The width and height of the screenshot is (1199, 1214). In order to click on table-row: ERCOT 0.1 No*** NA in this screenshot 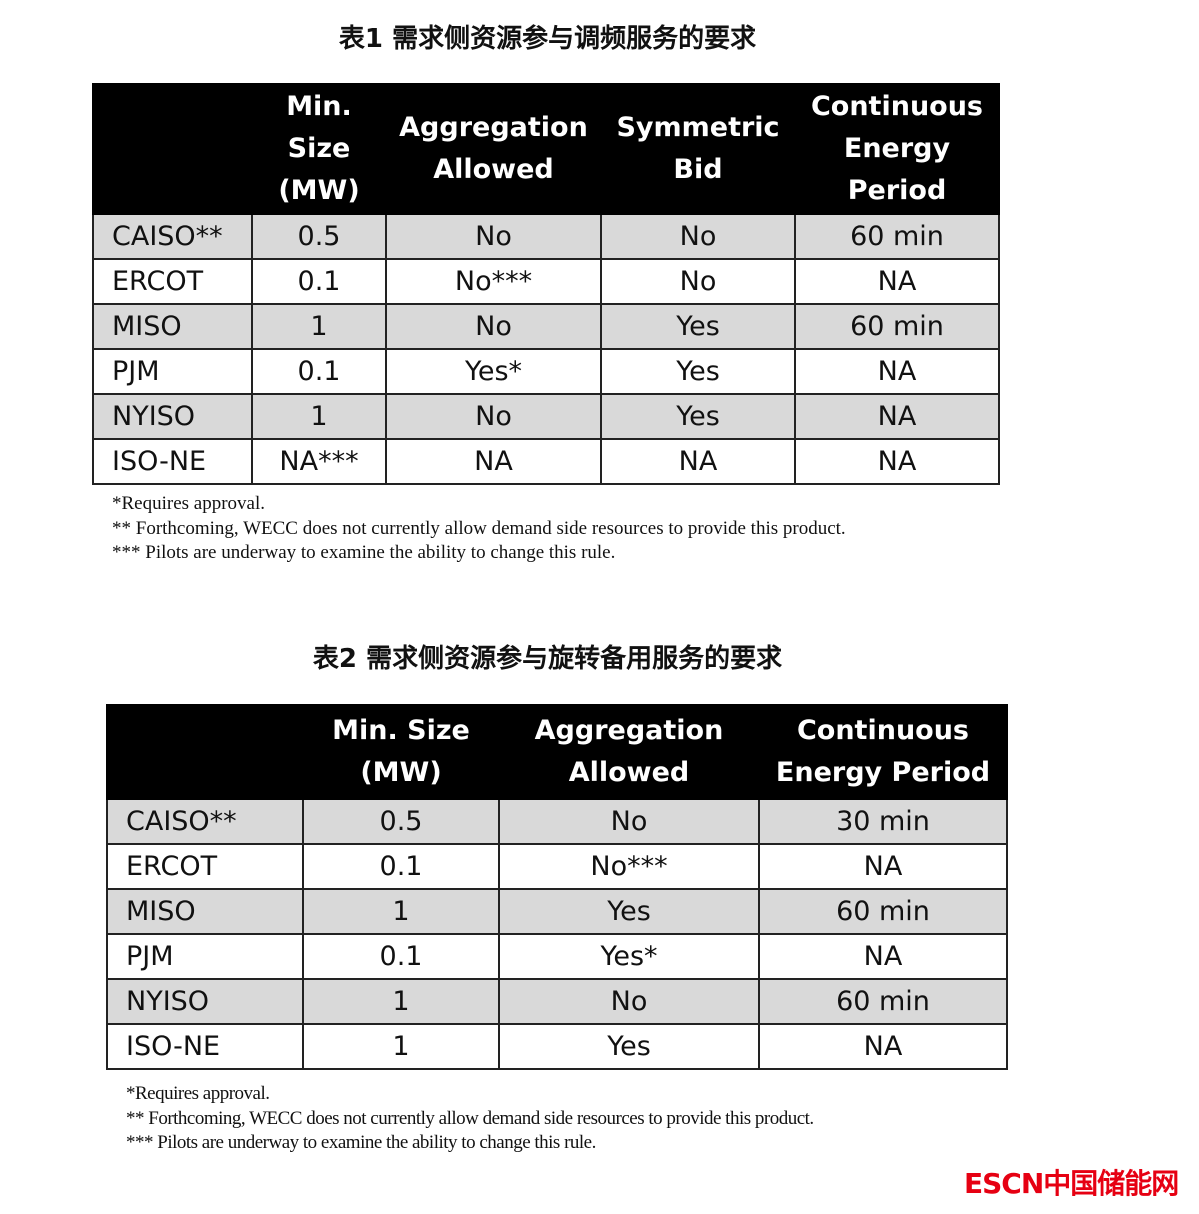, I will do `click(557, 866)`.